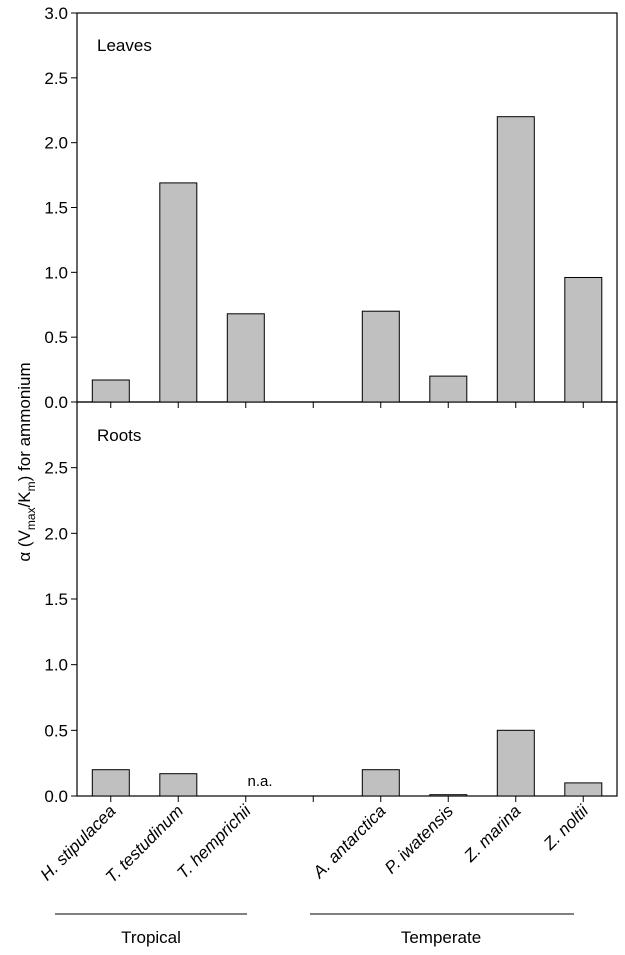  What do you see at coordinates (56, 78) in the screenshot?
I see `leaves-ytick-label: 2.5` at bounding box center [56, 78].